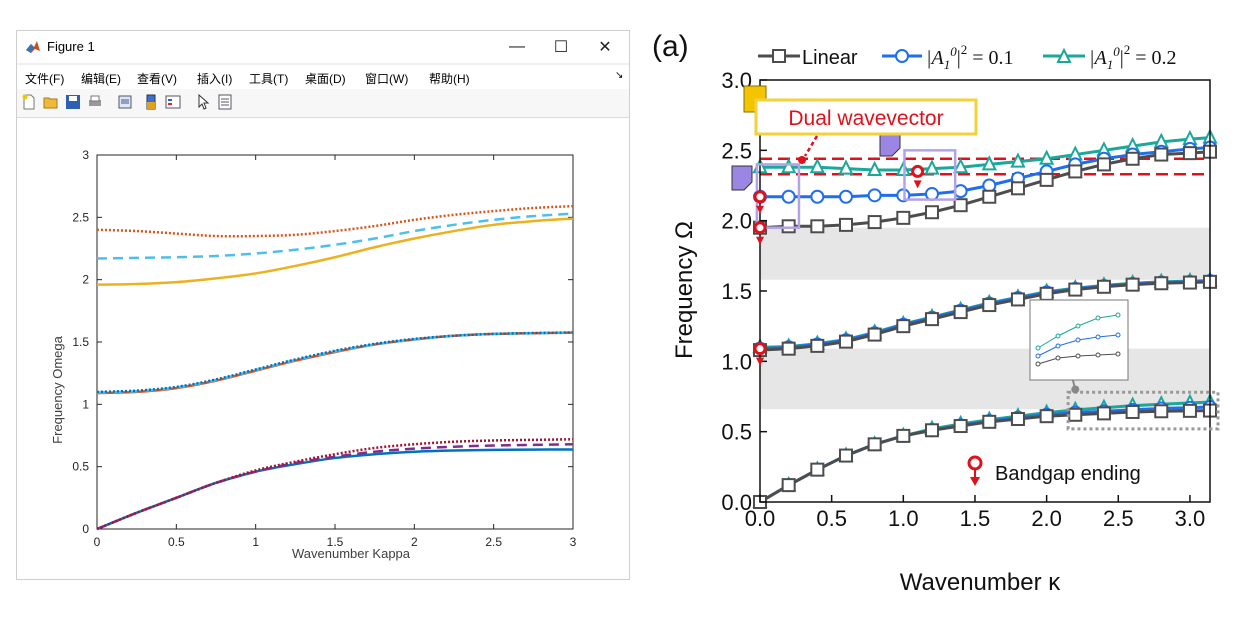  Describe the element at coordinates (779, 56) in the screenshot. I see `legend-marker-linear` at that location.